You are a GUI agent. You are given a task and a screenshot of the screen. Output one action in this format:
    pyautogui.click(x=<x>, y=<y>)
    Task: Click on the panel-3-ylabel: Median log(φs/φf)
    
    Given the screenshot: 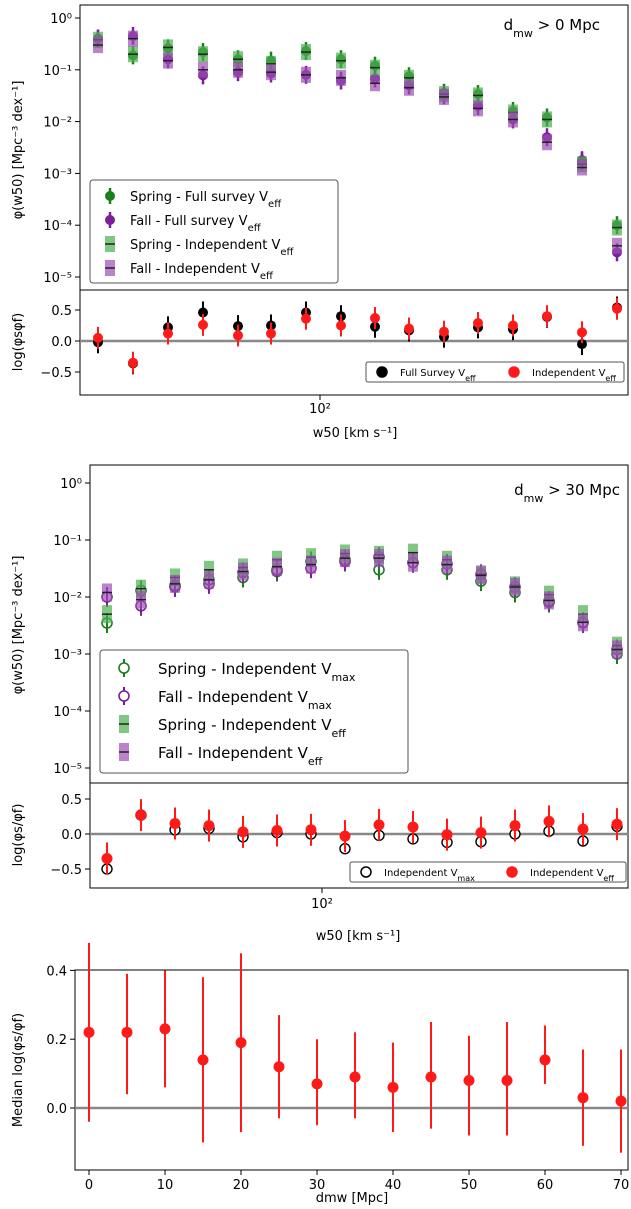 What is the action you would take?
    pyautogui.click(x=18, y=1070)
    